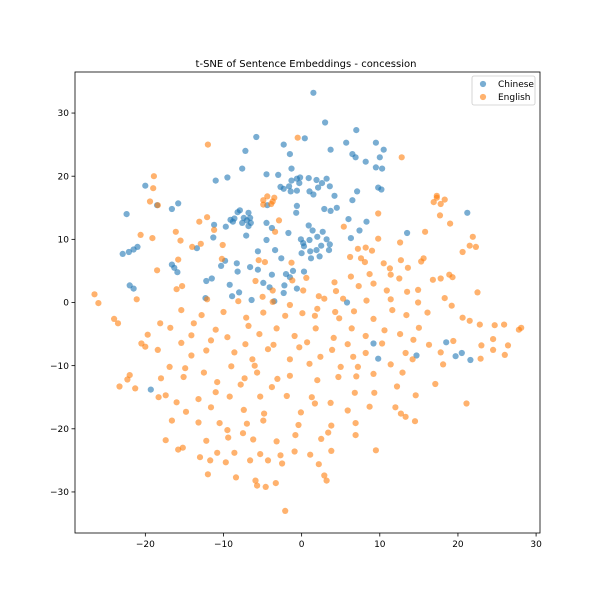 This screenshot has width=598, height=598. Describe the element at coordinates (458, 545) in the screenshot. I see `x-tick-label: 20` at that location.